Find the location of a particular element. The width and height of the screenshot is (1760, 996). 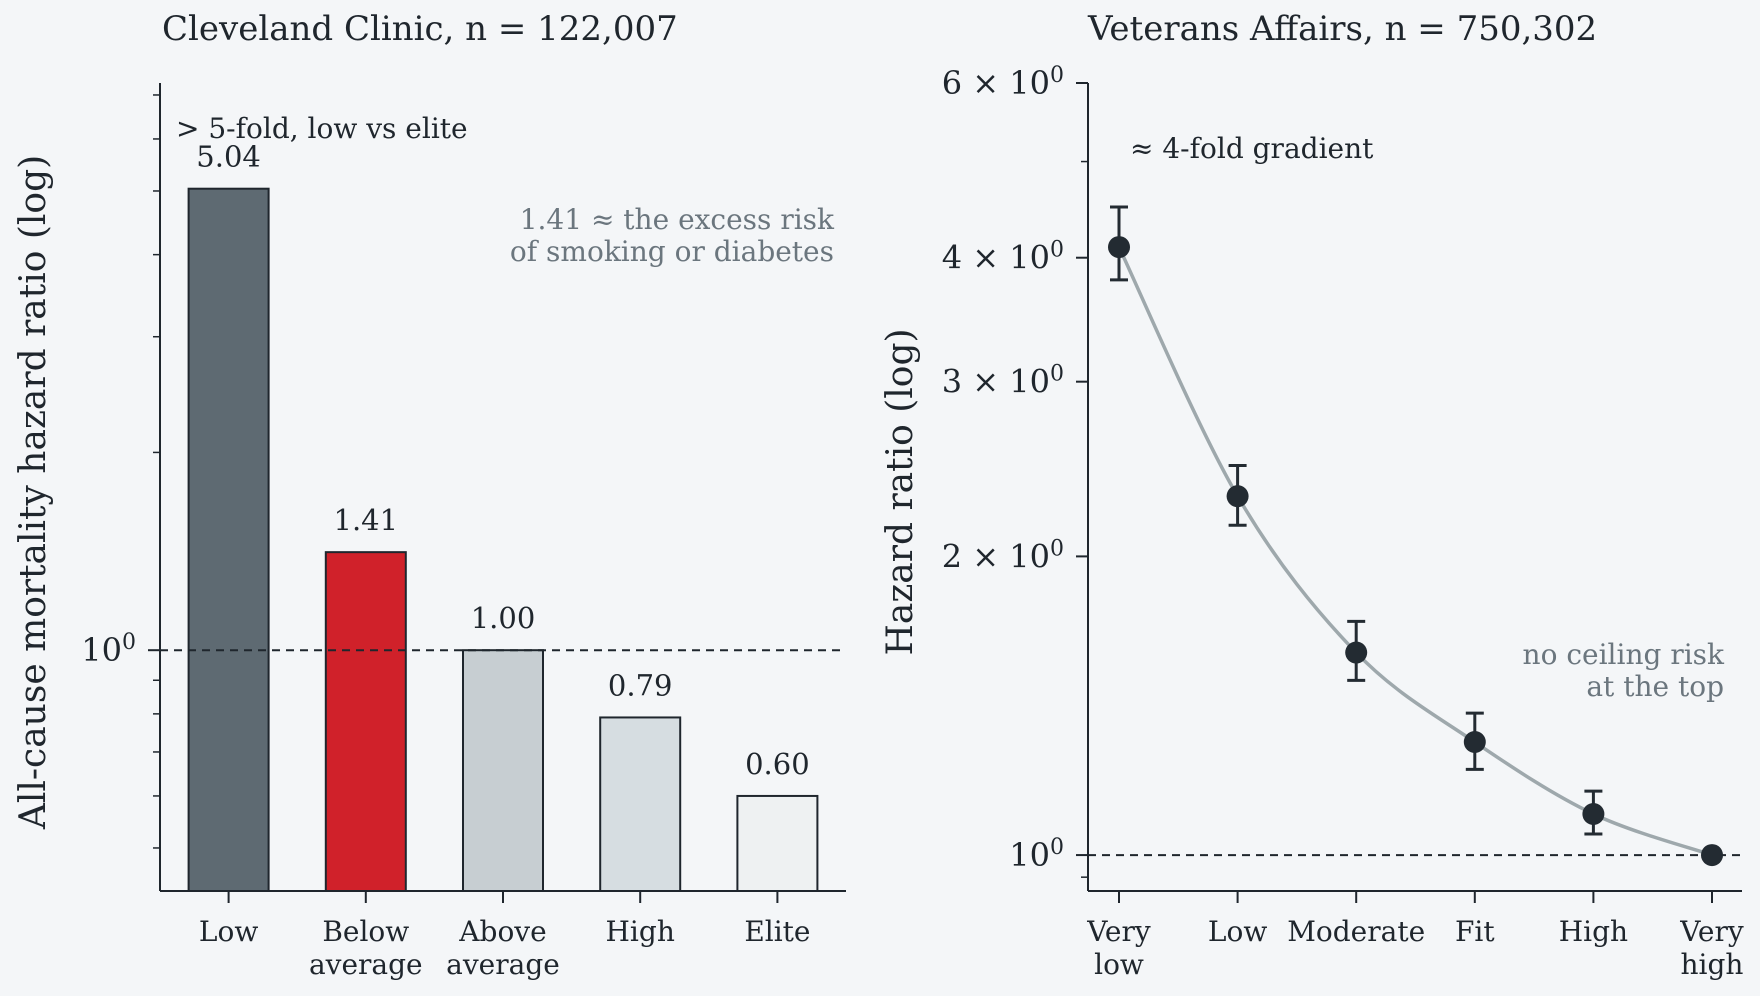

left-x-tick-label-1-1: average is located at coordinates (366, 964).